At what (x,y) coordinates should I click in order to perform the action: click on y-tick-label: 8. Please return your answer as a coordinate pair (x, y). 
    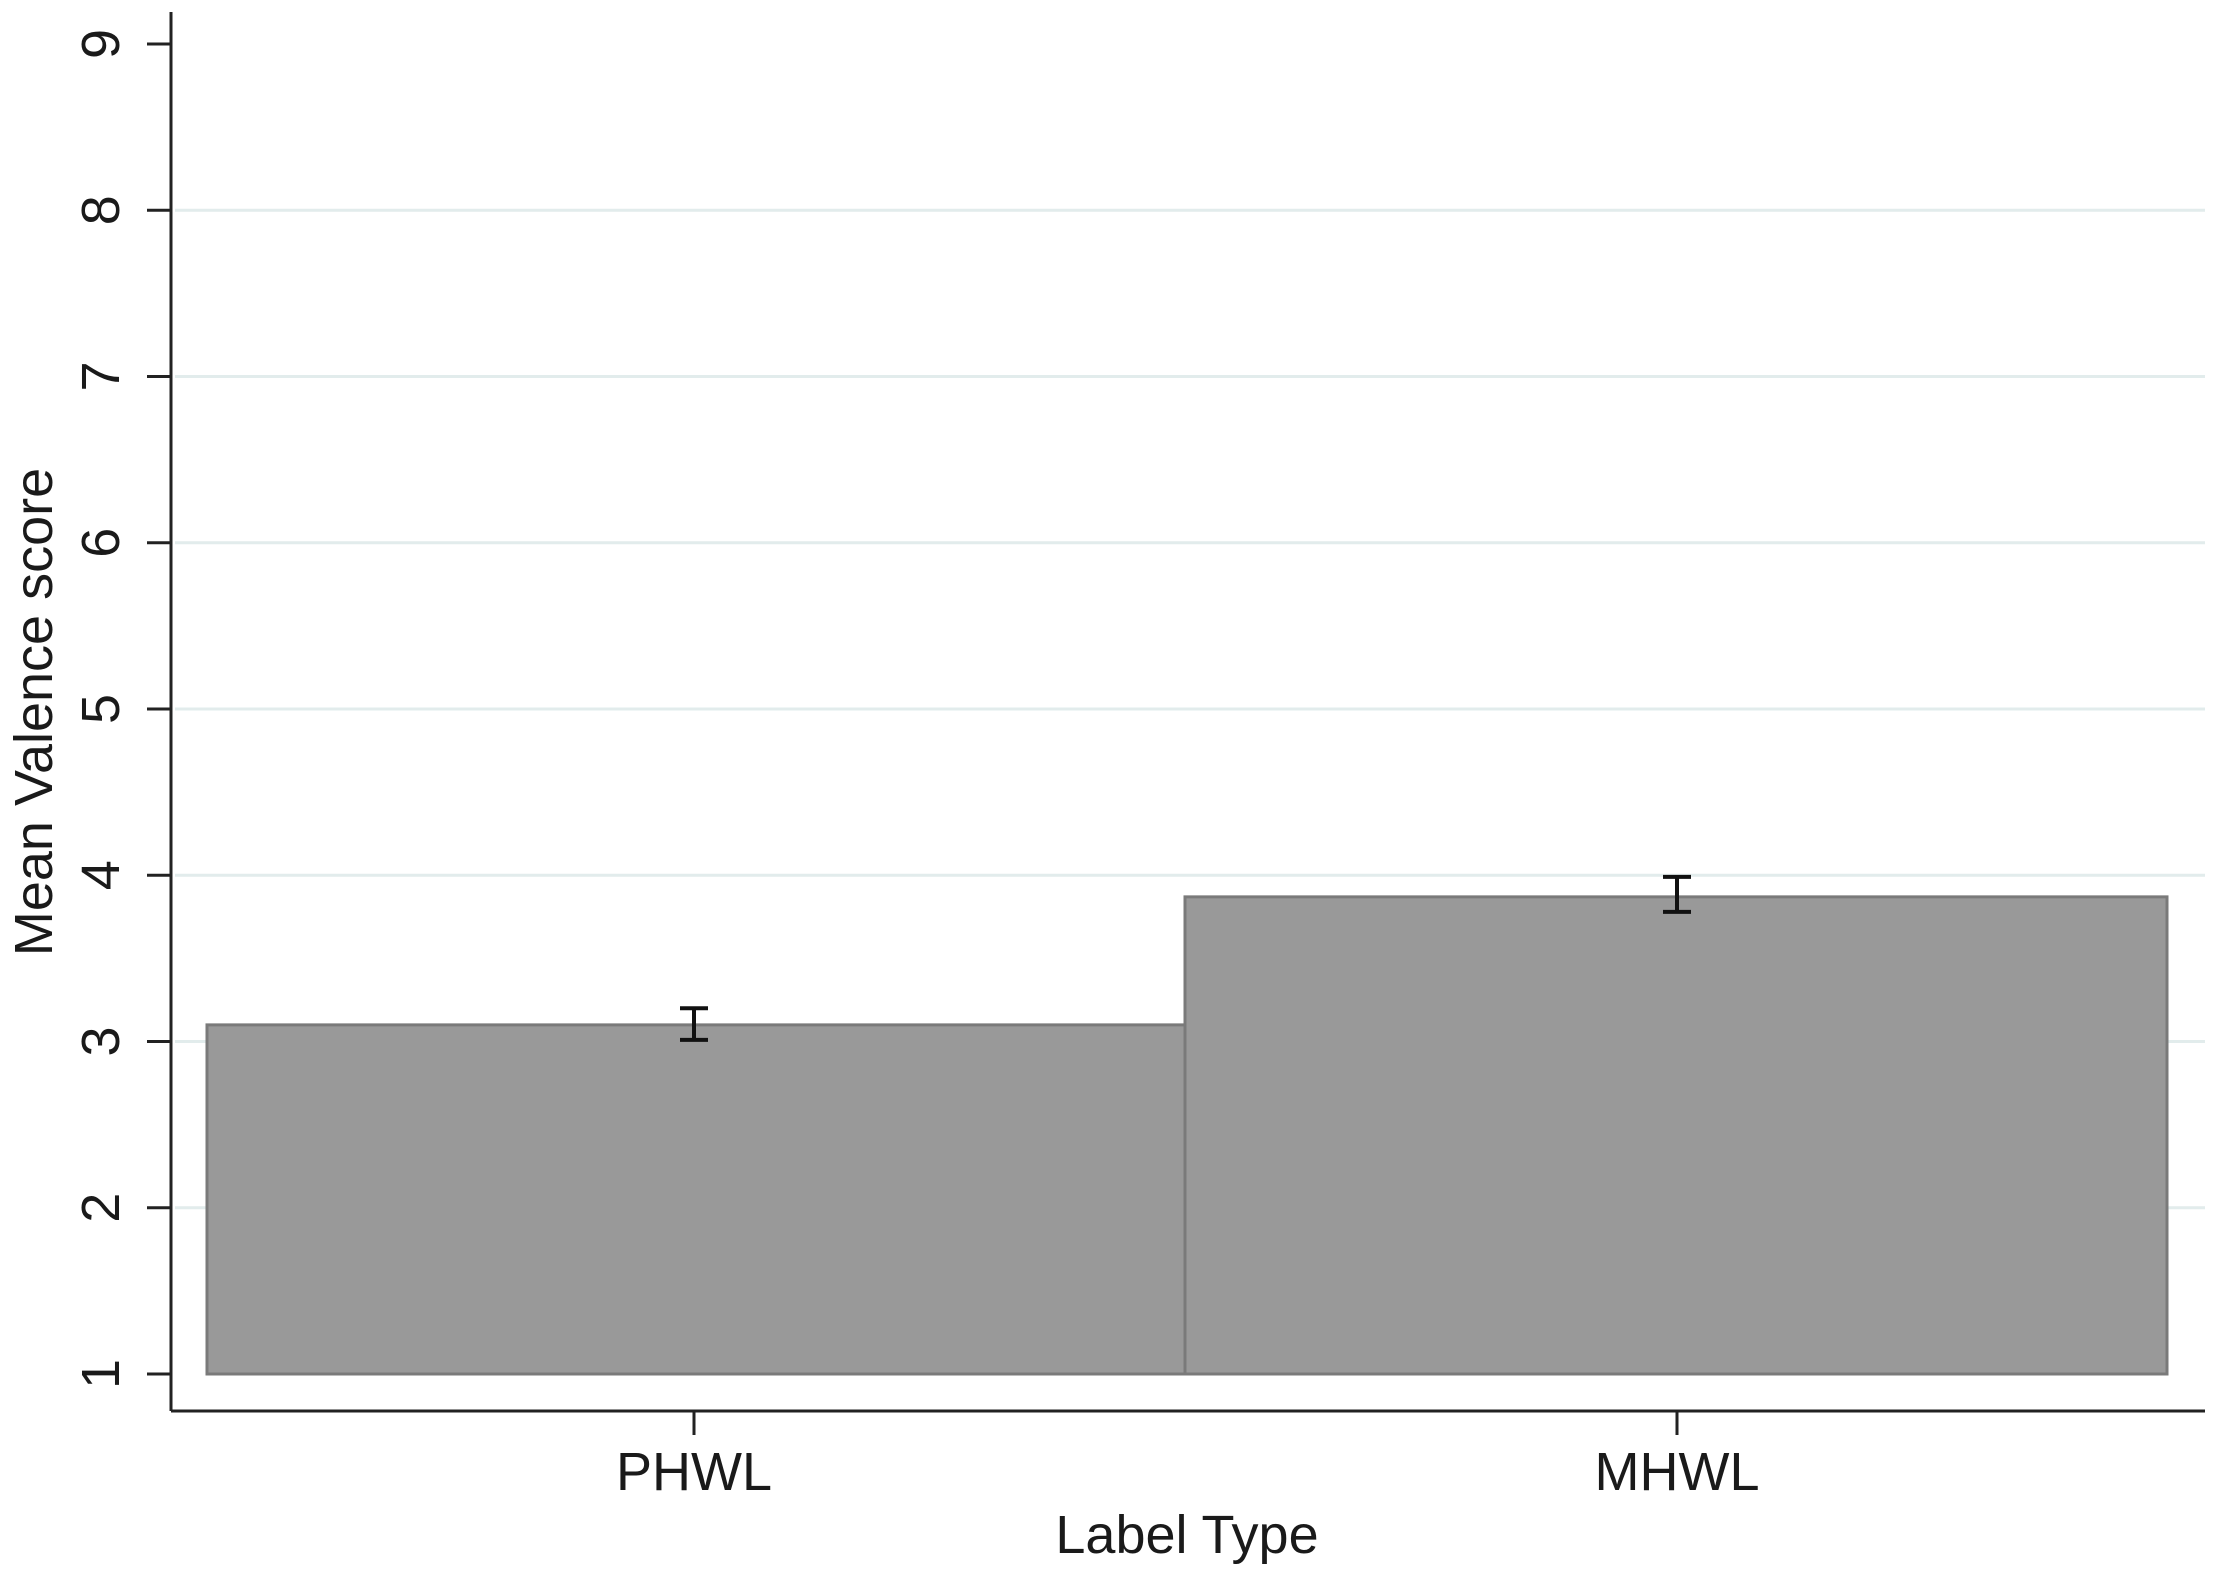
    Looking at the image, I should click on (101, 210).